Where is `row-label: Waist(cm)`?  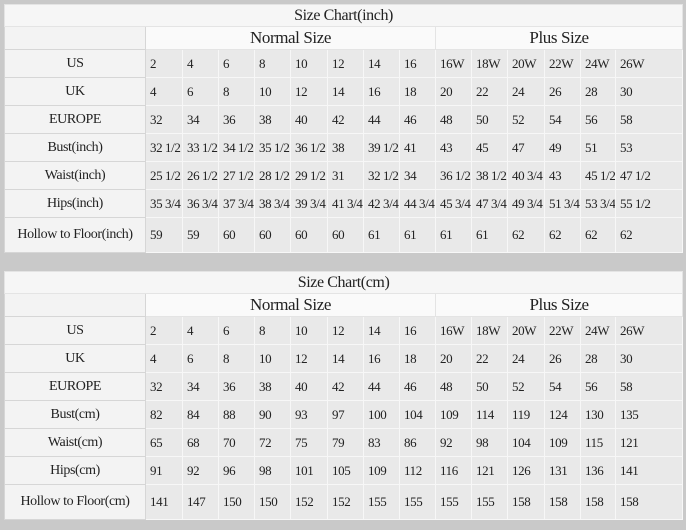
row-label: Waist(cm) is located at coordinates (75, 442).